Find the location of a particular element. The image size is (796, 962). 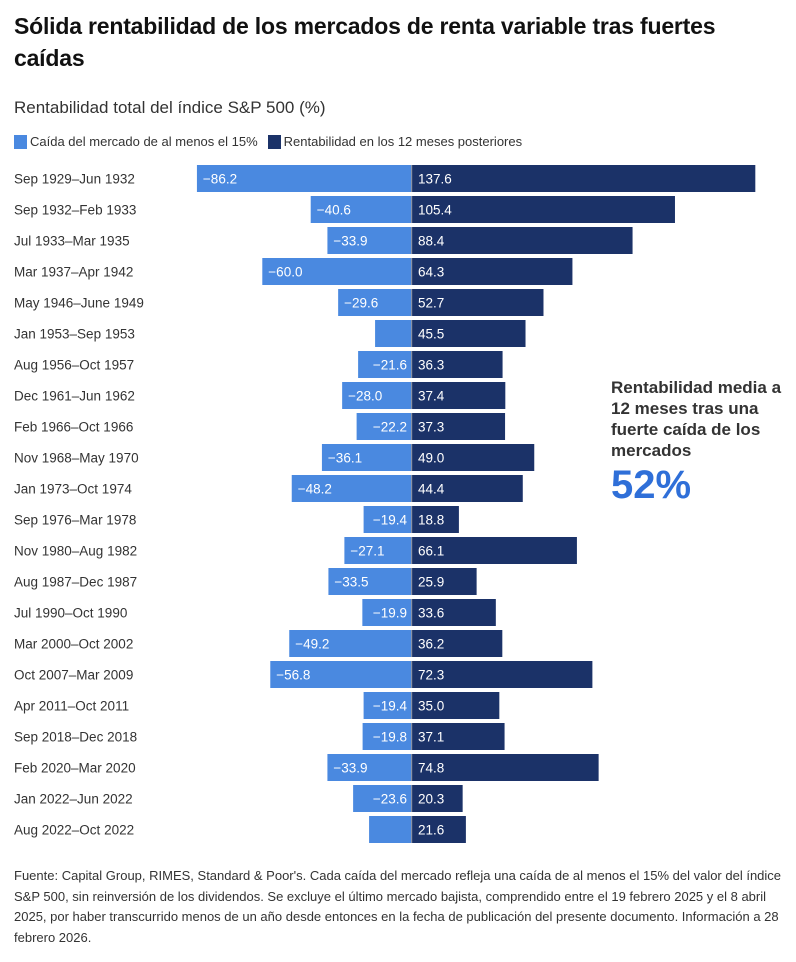

value-label-return: 37.4 is located at coordinates (431, 396).